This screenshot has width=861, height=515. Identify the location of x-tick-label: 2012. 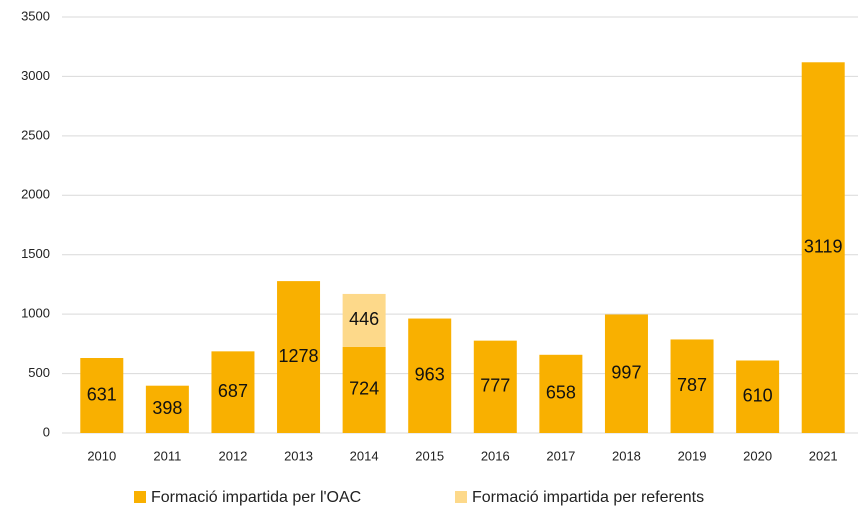
(232, 455).